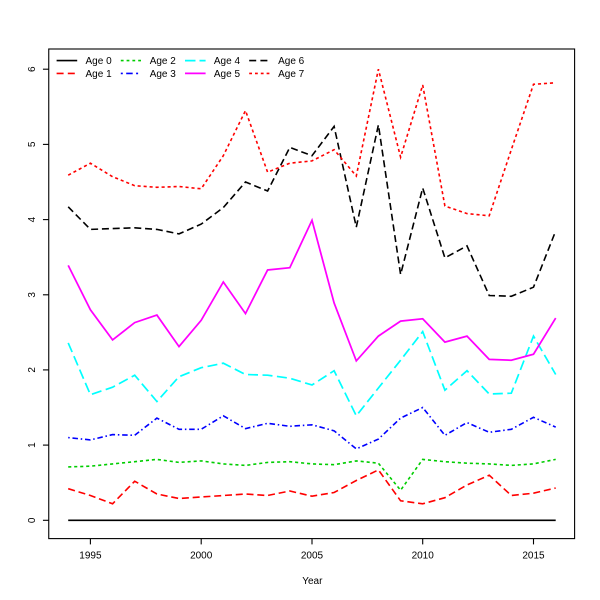 This screenshot has width=600, height=600. Describe the element at coordinates (533, 555) in the screenshot. I see `svg-text: 2015` at that location.